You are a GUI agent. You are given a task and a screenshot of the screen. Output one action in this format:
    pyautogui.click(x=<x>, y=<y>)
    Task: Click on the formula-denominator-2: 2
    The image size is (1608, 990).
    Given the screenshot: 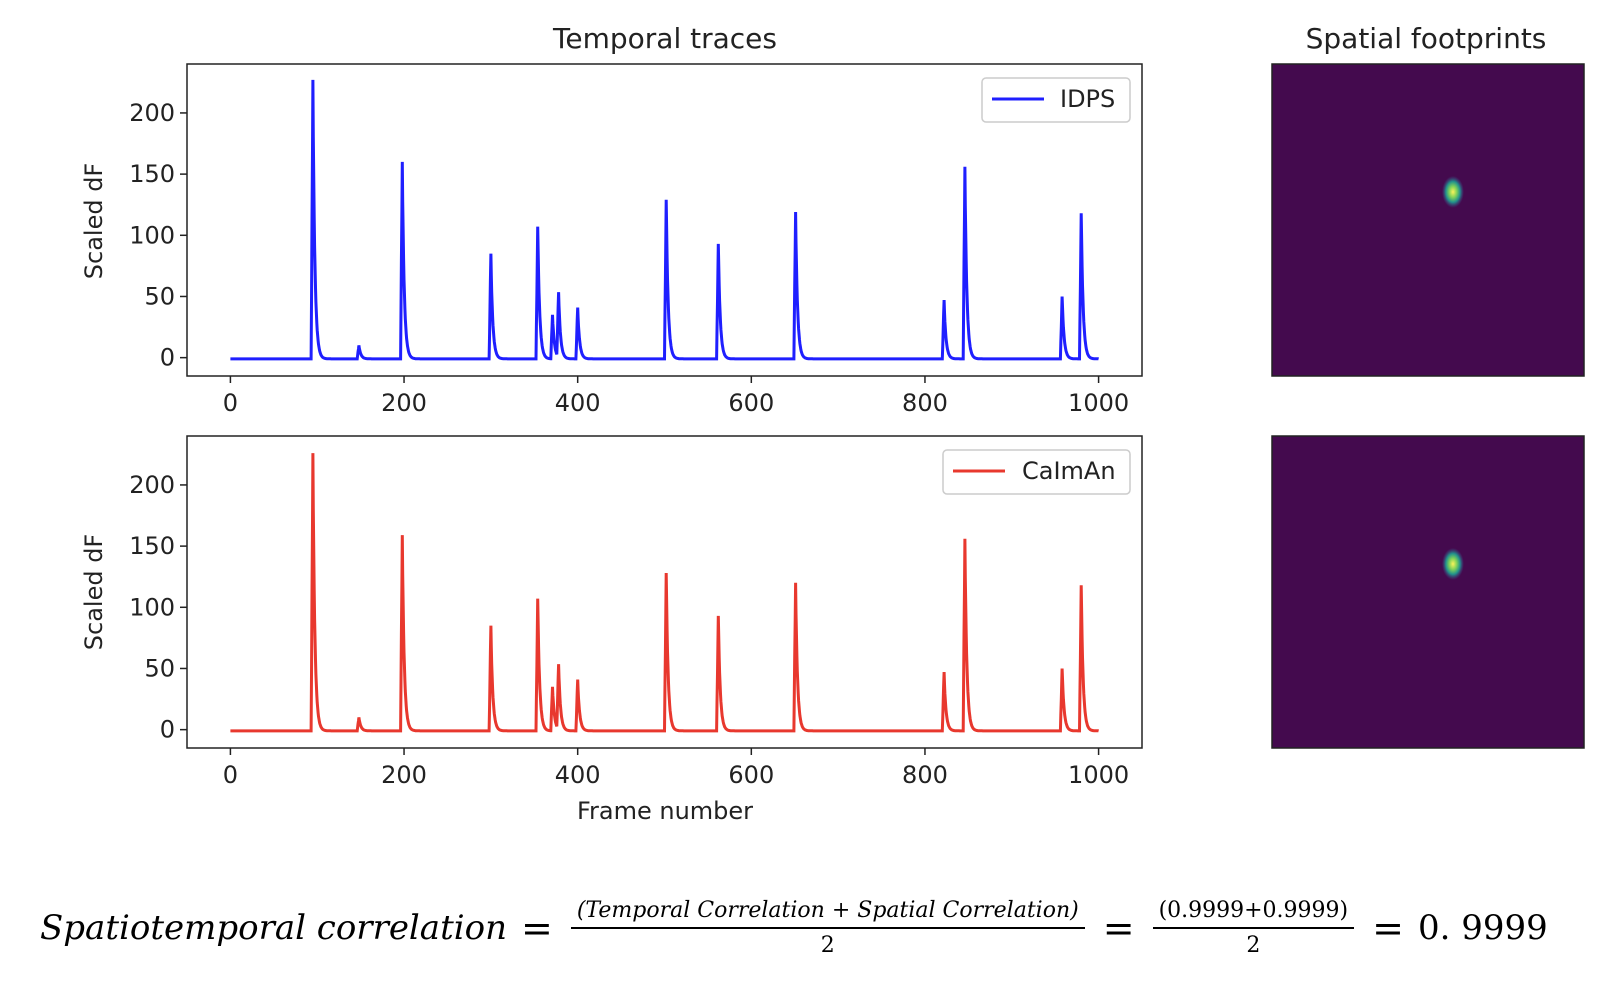 What is the action you would take?
    pyautogui.click(x=1253, y=945)
    